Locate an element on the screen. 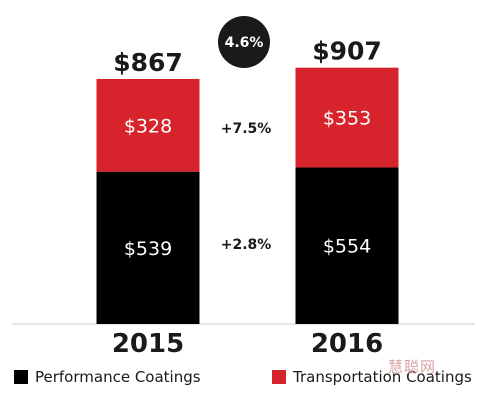 The width and height of the screenshot is (487, 400). data-label-transportation-2015: $328 is located at coordinates (148, 126).